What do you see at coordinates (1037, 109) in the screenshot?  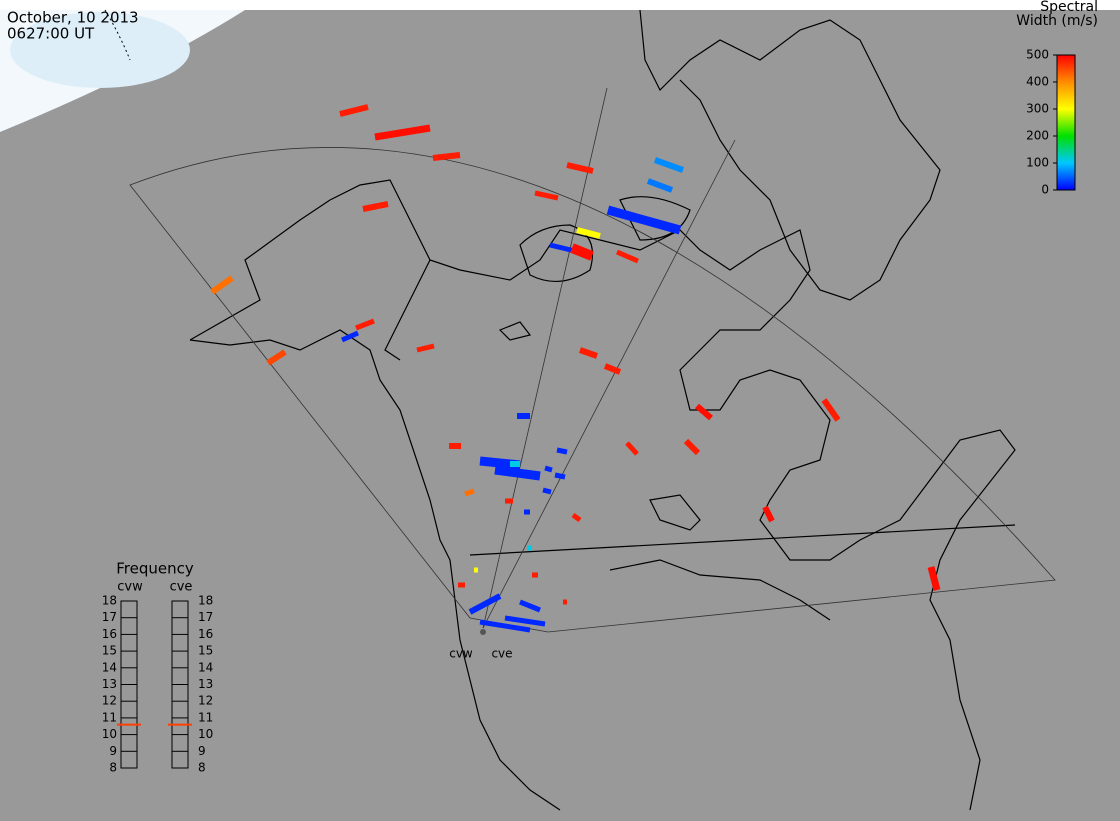 I see `colorbar-label: 300` at bounding box center [1037, 109].